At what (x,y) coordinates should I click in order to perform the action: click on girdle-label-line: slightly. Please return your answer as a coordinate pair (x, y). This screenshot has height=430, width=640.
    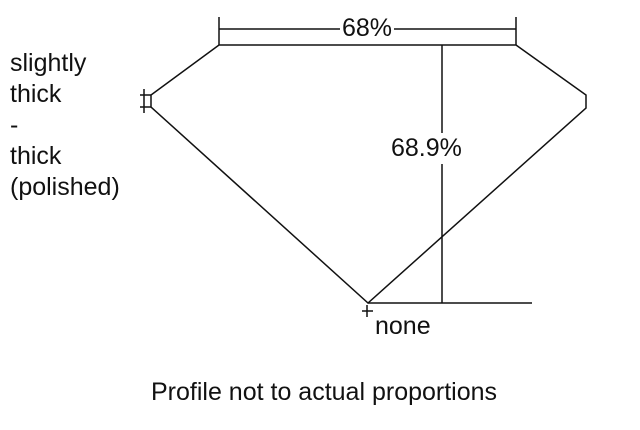
    Looking at the image, I should click on (48, 63).